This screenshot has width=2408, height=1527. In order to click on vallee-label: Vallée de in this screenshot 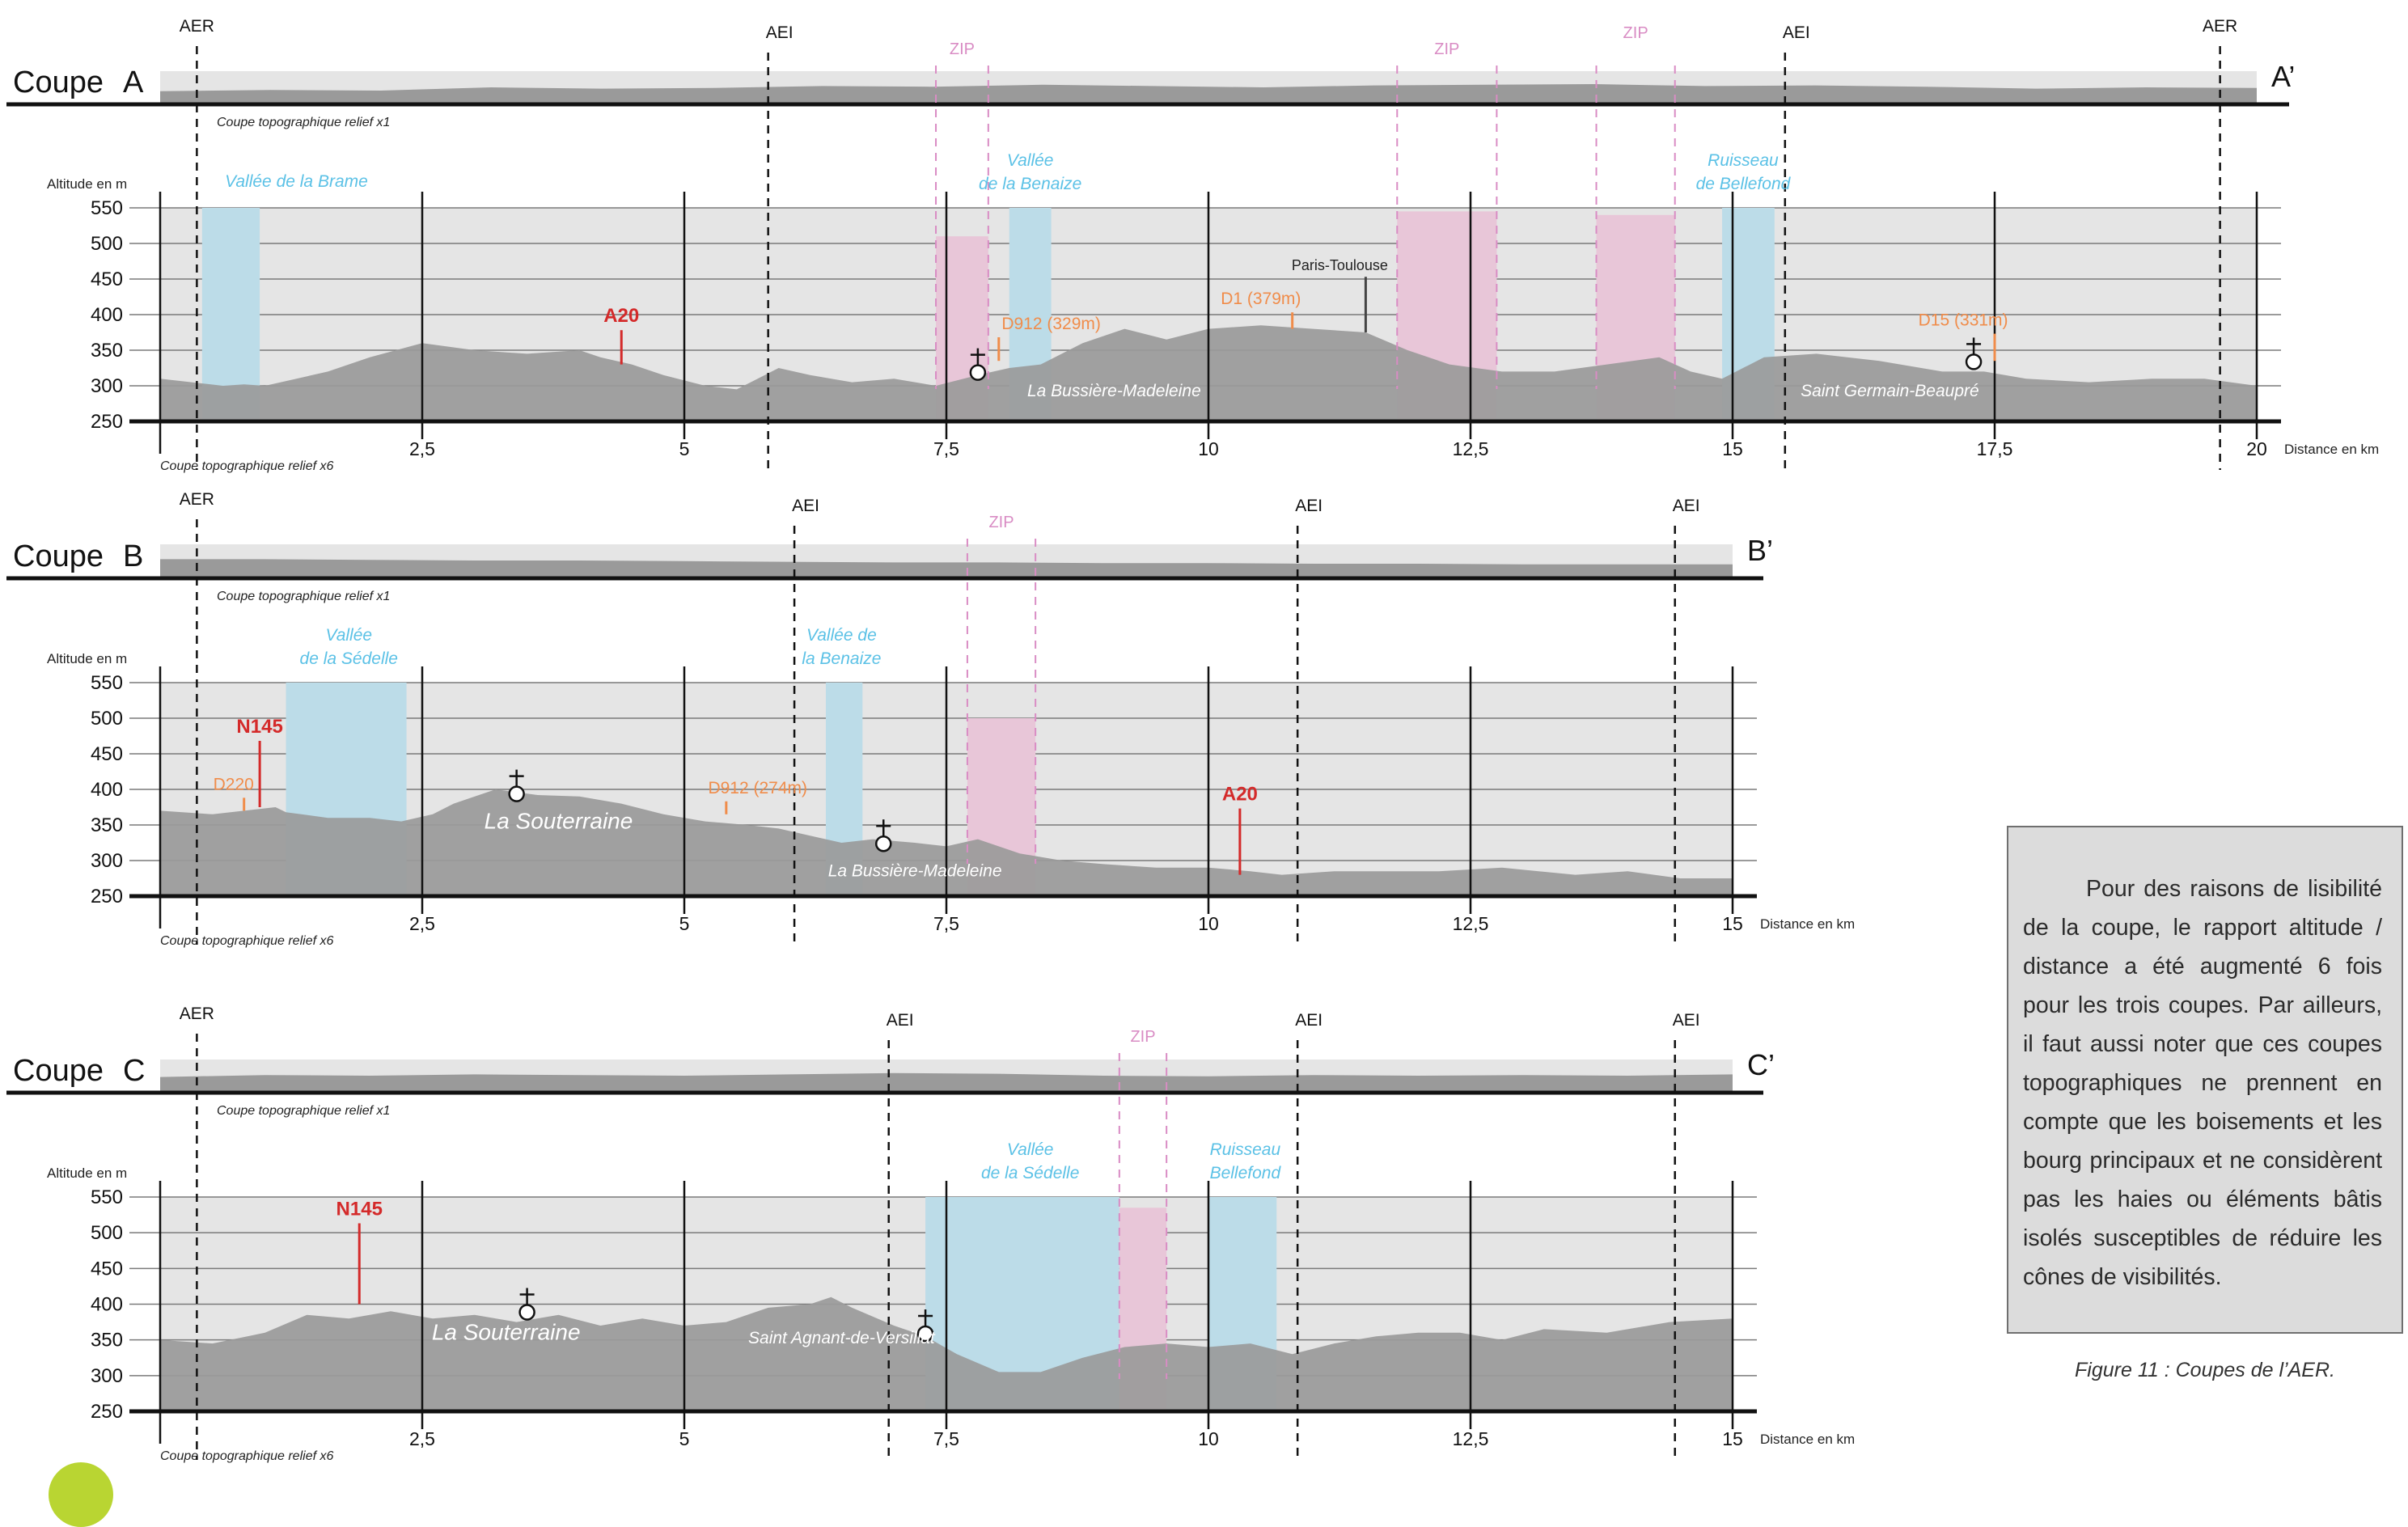, I will do `click(841, 635)`.